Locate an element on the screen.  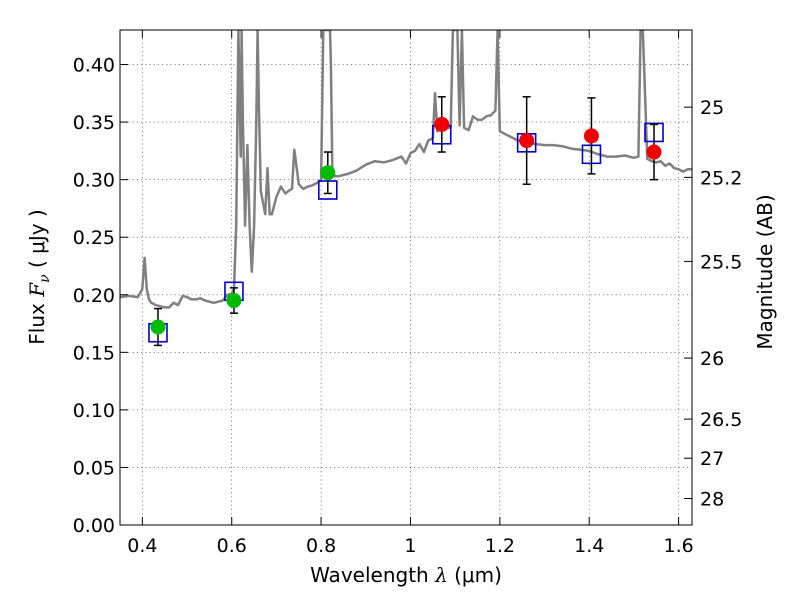
x-tick-label: 1.6 is located at coordinates (678, 546).